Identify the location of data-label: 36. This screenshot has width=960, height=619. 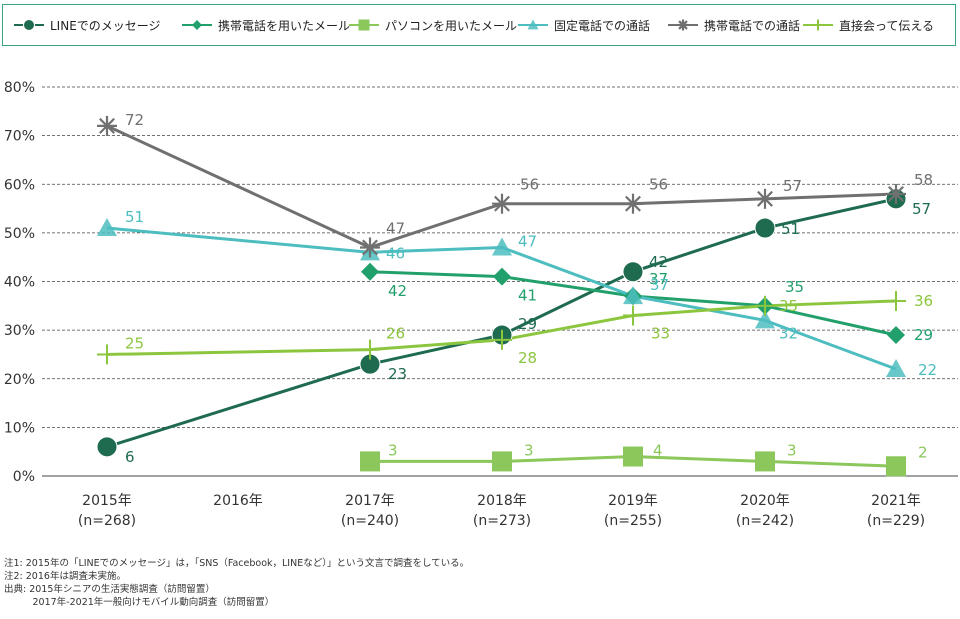
(923, 301).